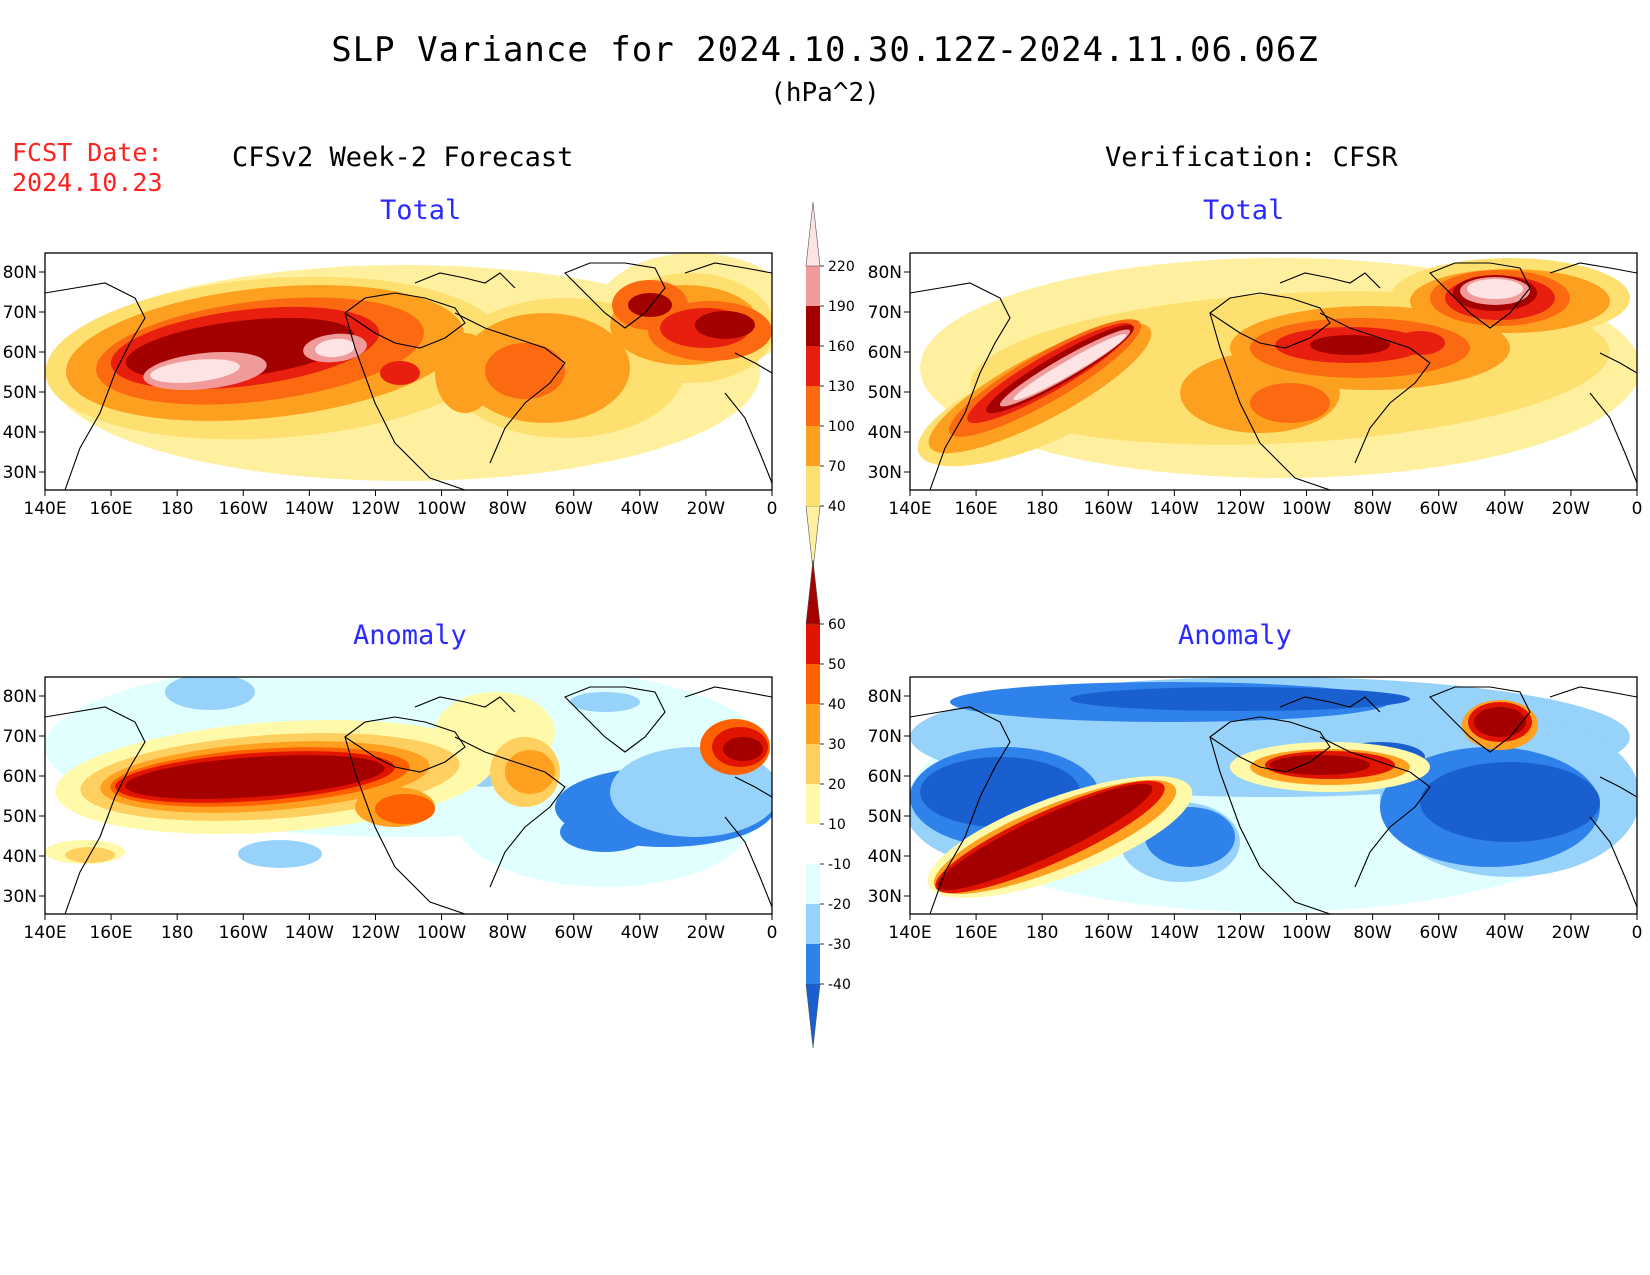 Image resolution: width=1650 pixels, height=1275 pixels. I want to click on contour-fill-n3, so click(605, 832).